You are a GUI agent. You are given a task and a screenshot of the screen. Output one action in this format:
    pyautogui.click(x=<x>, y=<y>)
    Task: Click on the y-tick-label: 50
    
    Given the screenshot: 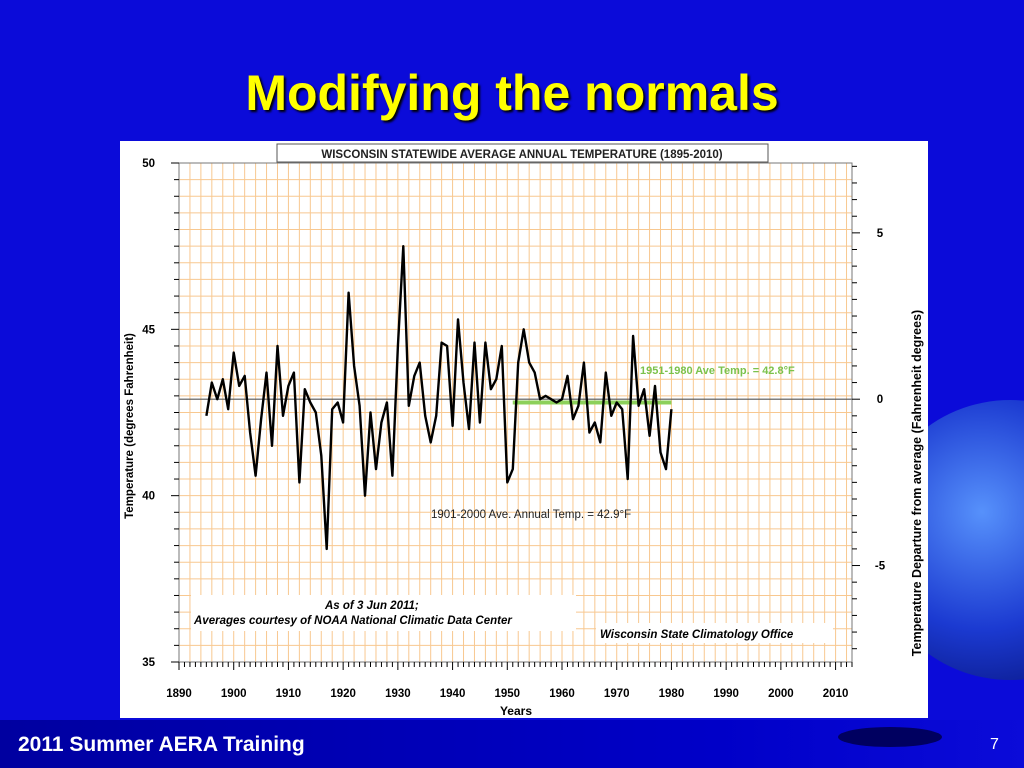 What is the action you would take?
    pyautogui.click(x=148, y=164)
    